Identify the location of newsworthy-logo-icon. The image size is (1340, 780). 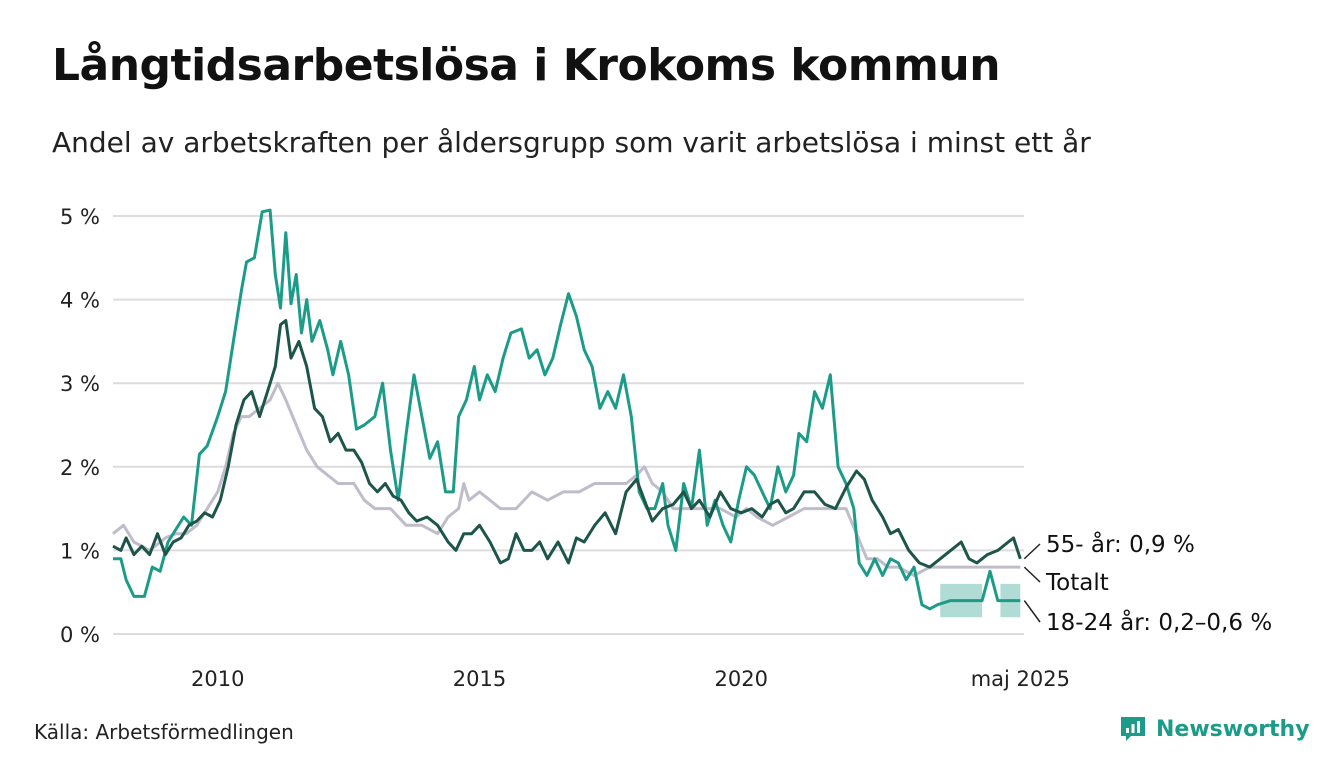
(1133, 729).